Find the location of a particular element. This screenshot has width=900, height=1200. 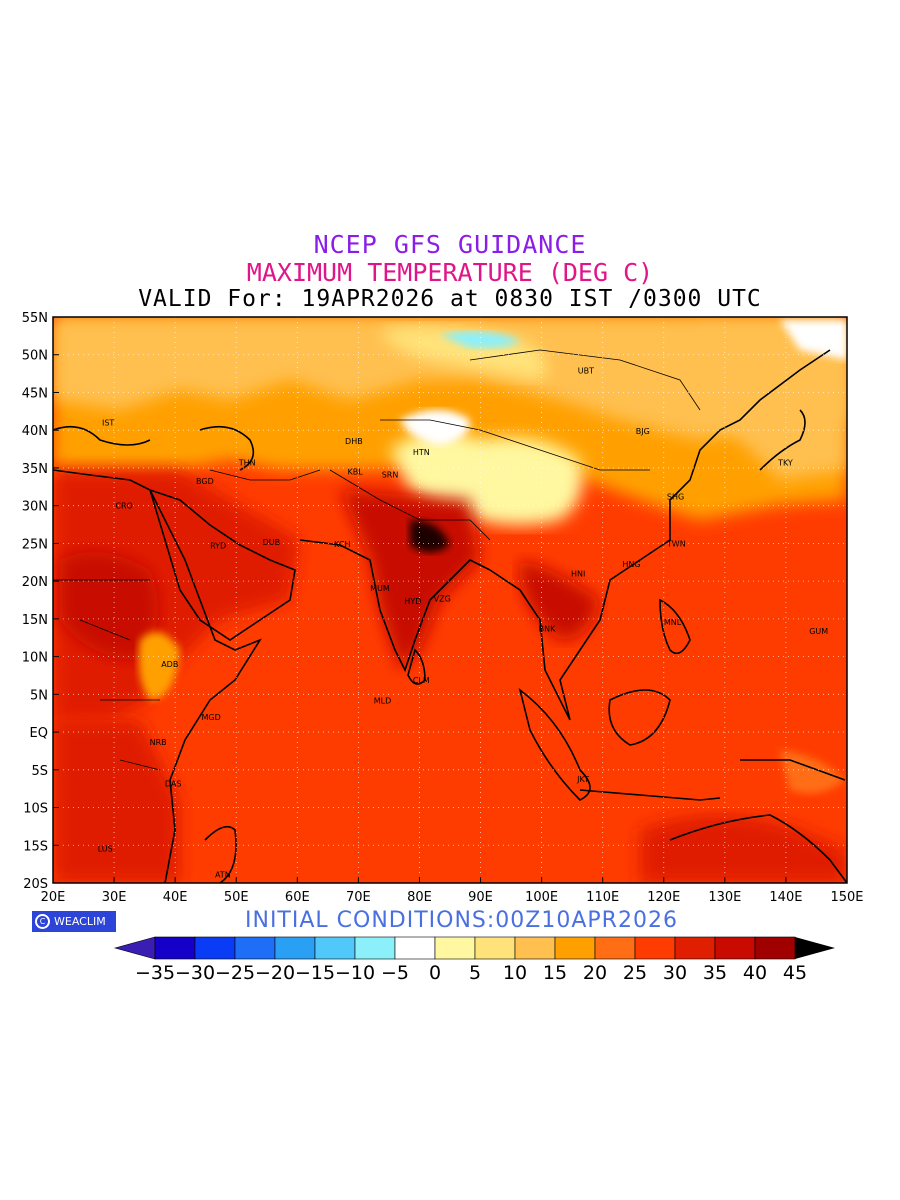

logo-text: WEACLIM is located at coordinates (80, 921).